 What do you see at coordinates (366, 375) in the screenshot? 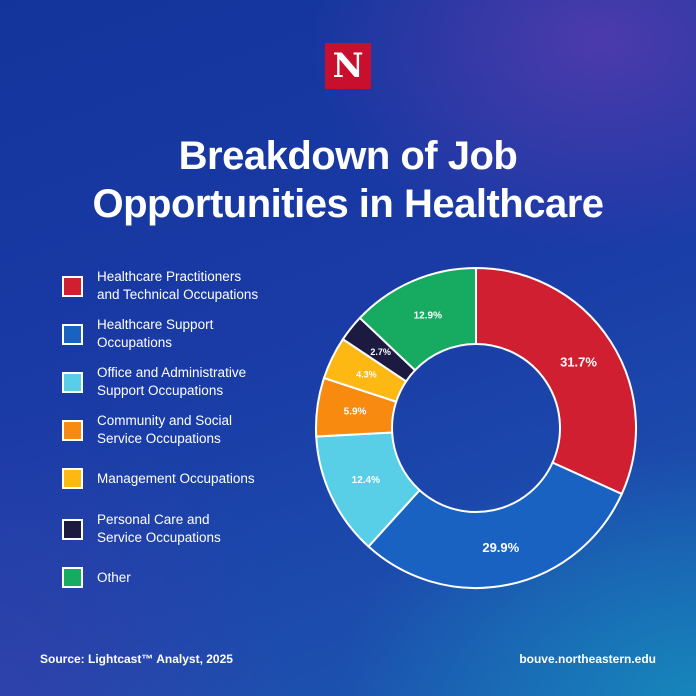
I see `slice-value-label: 4.3%` at bounding box center [366, 375].